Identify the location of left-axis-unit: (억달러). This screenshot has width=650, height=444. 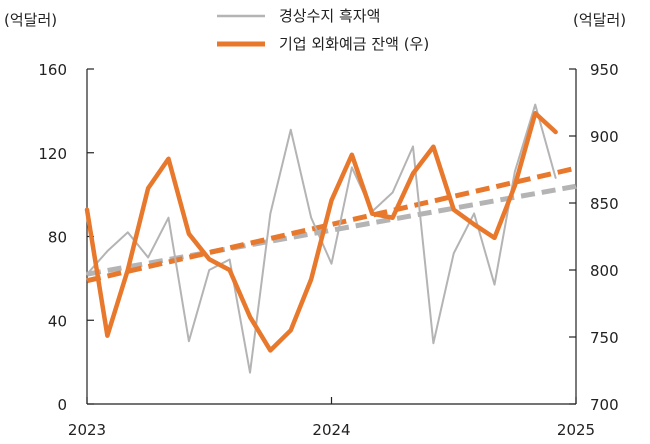
(30, 20).